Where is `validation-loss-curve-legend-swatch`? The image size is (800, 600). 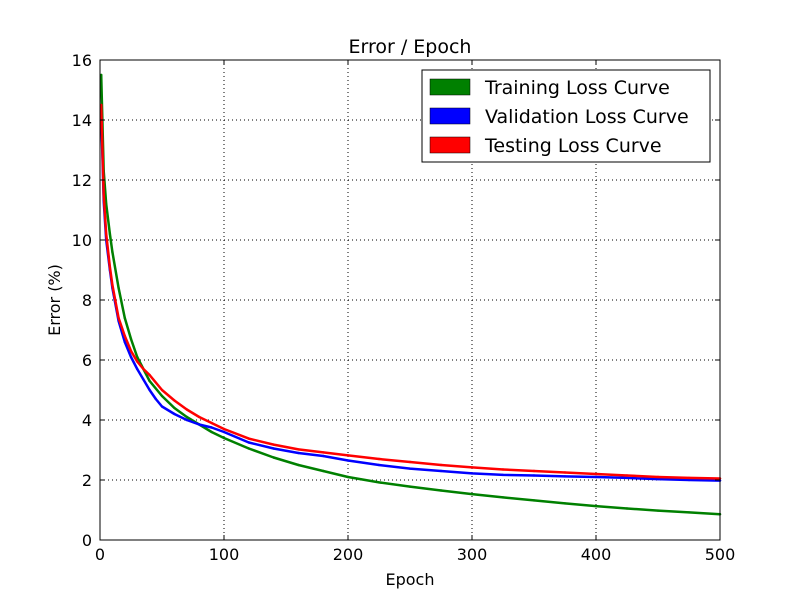 validation-loss-curve-legend-swatch is located at coordinates (450, 116).